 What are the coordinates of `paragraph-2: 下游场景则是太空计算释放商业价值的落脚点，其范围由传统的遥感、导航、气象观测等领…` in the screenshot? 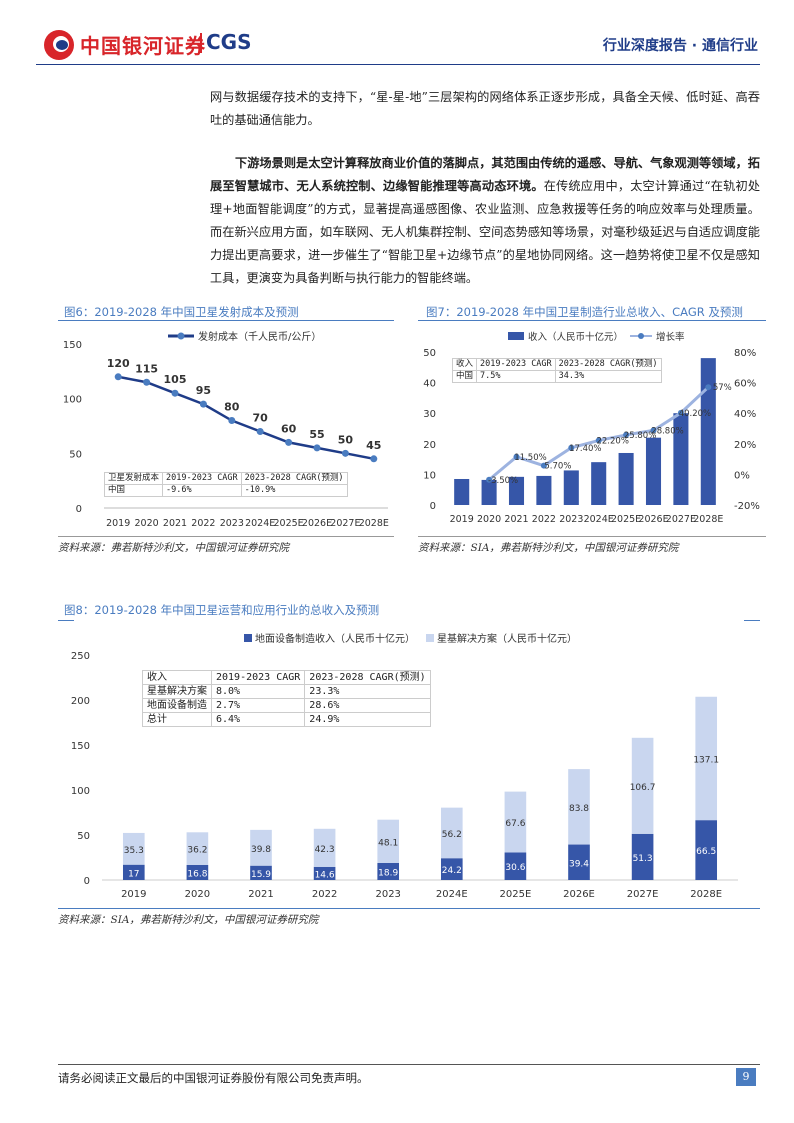 It's located at (485, 221).